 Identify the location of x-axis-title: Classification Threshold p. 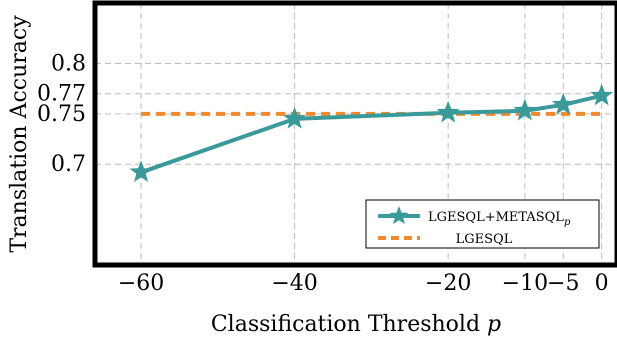
(356, 324).